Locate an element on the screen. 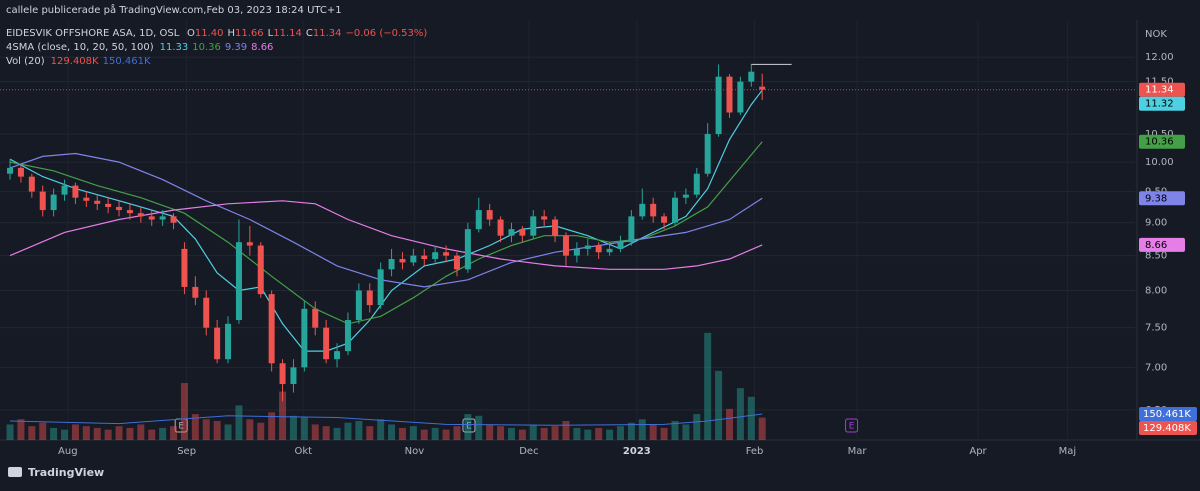 The image size is (1200, 491). ohlc-value: 11.66 is located at coordinates (249, 33).